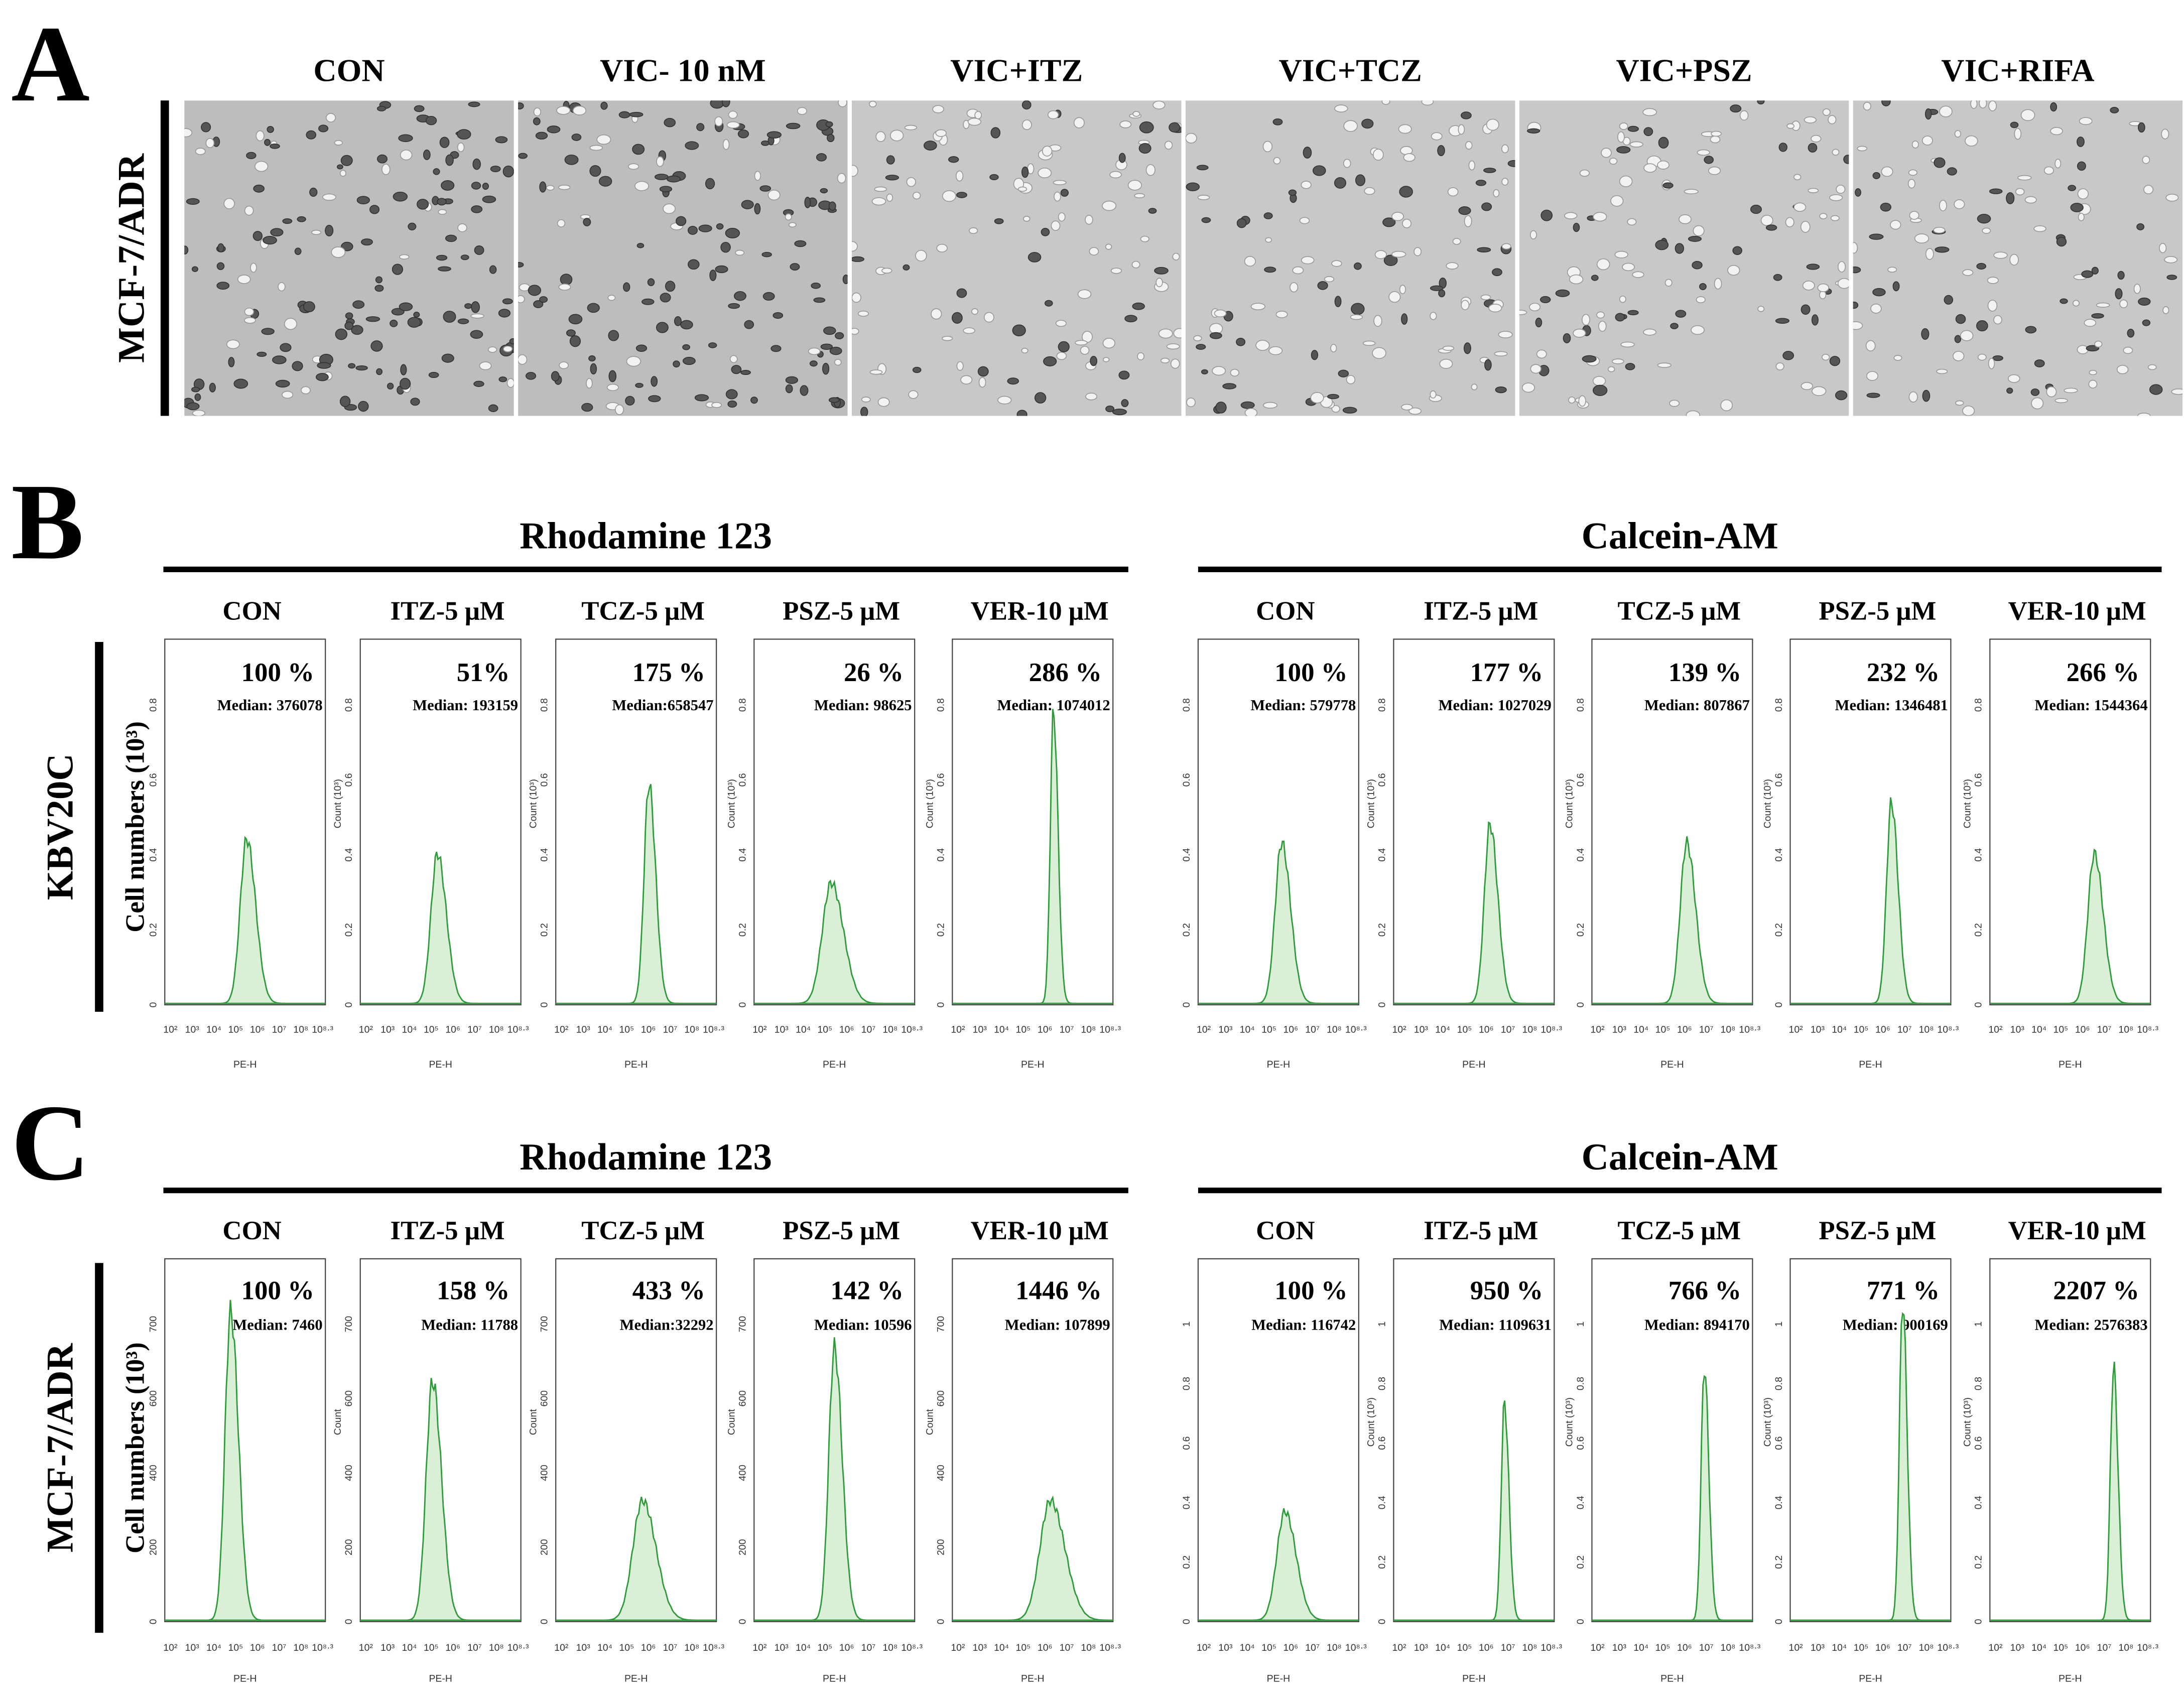 This screenshot has width=2184, height=1697. Describe the element at coordinates (348, 1398) in the screenshot. I see `y-tick-label: 600` at that location.